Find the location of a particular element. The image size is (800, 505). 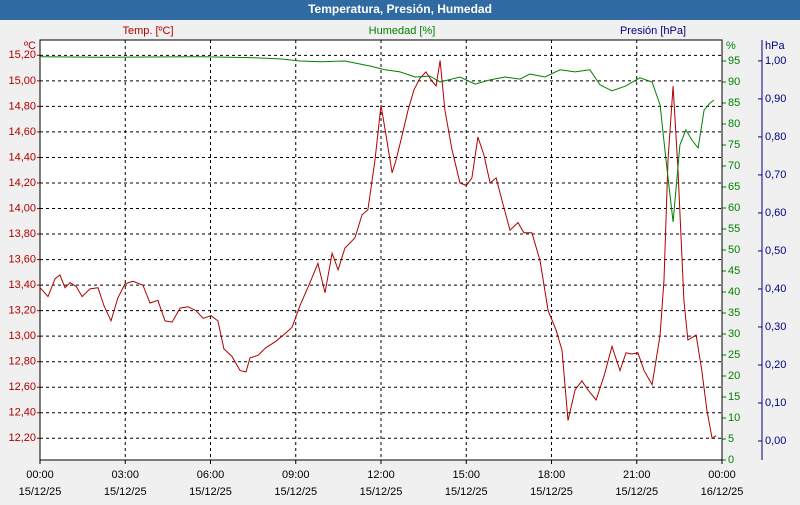

y3-tick-label: 0,50 is located at coordinates (775, 251).